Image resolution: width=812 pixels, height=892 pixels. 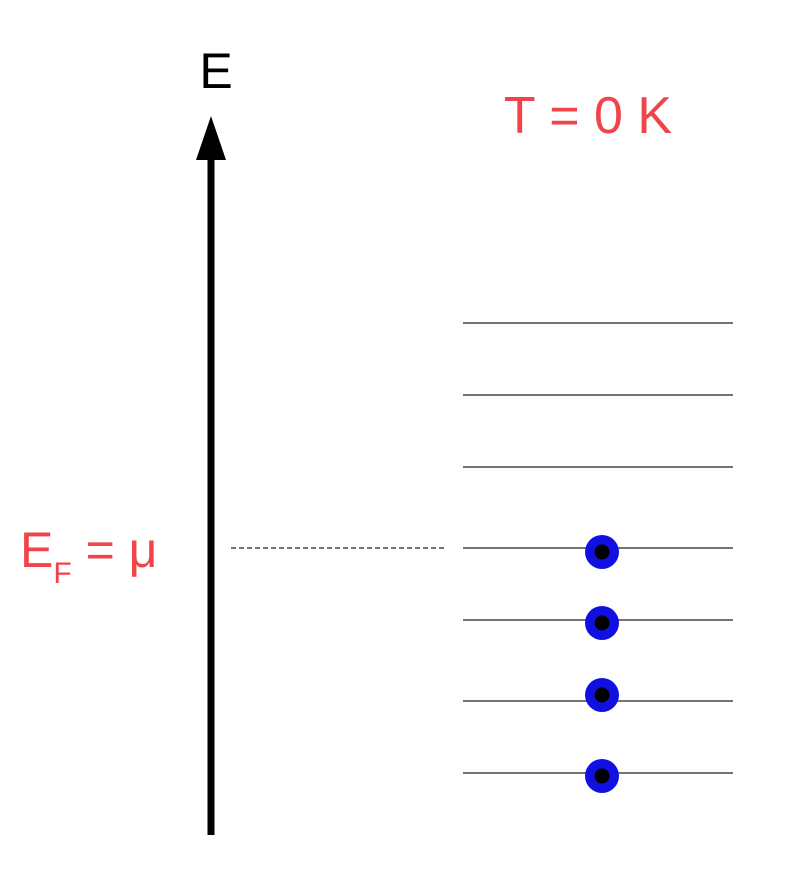 I want to click on temperature-label: T = 0 K, so click(x=588, y=116).